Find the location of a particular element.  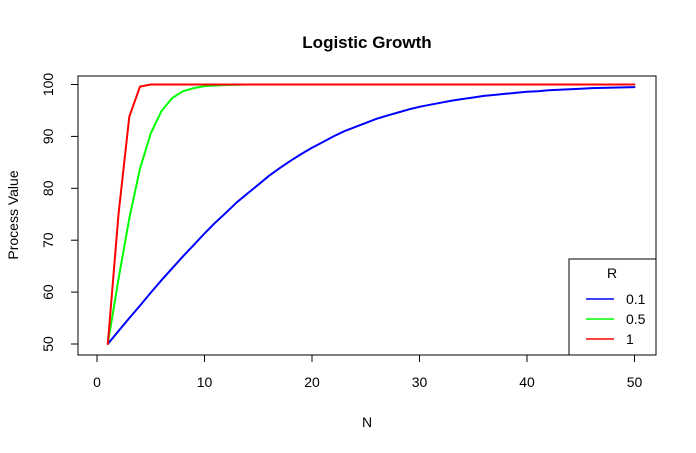

y-axis-label: Process Value is located at coordinates (13, 214).